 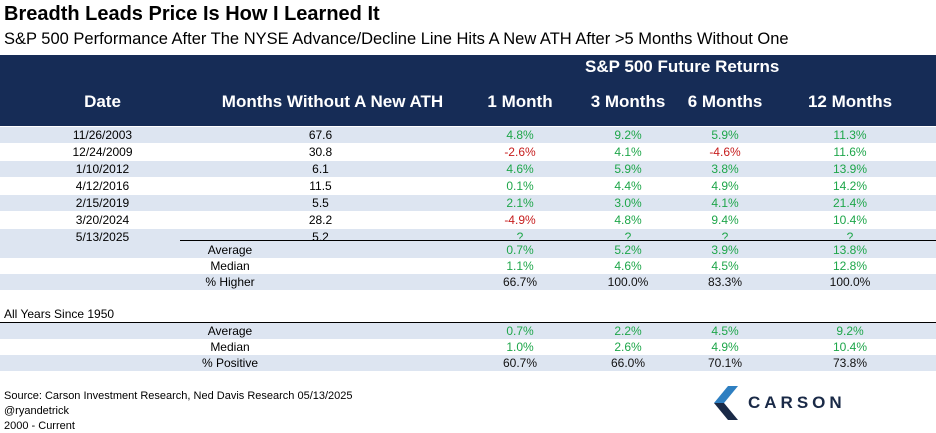 I want to click on cell-months: 5.5, so click(x=320, y=203).